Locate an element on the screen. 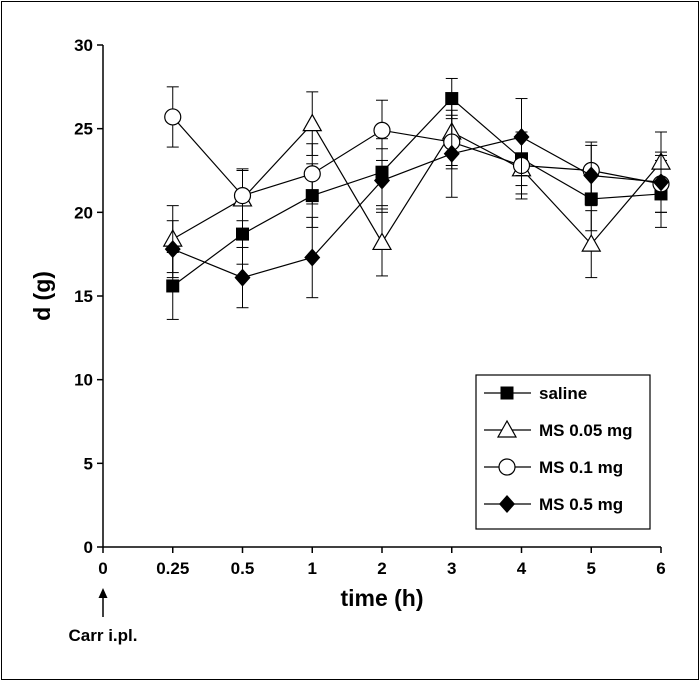 This screenshot has height=681, width=700. y-ticks: 0 5 10 15 20 25 30 is located at coordinates (88, 296).